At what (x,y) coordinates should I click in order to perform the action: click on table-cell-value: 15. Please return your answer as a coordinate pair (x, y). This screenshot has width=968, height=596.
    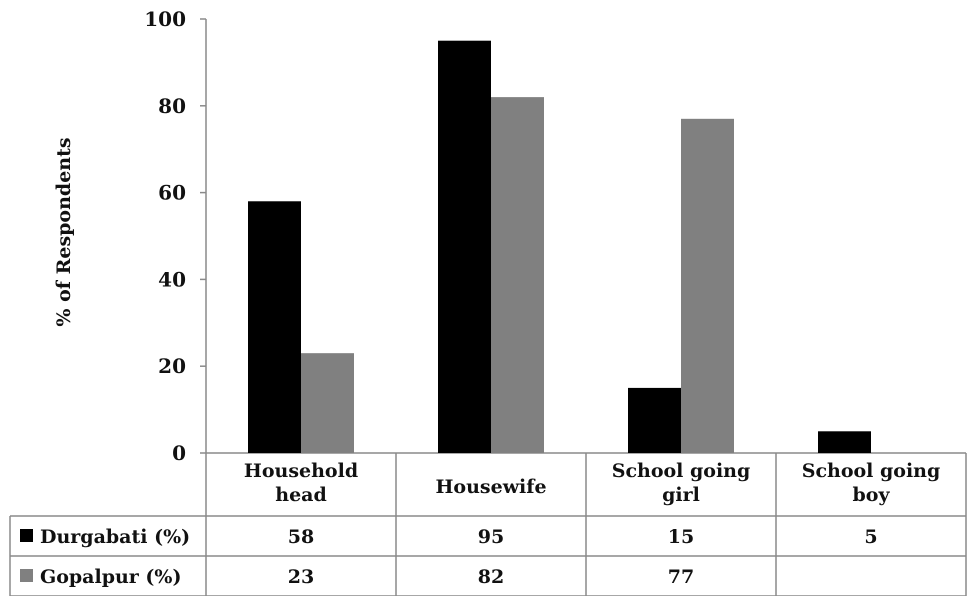
    Looking at the image, I should click on (681, 537).